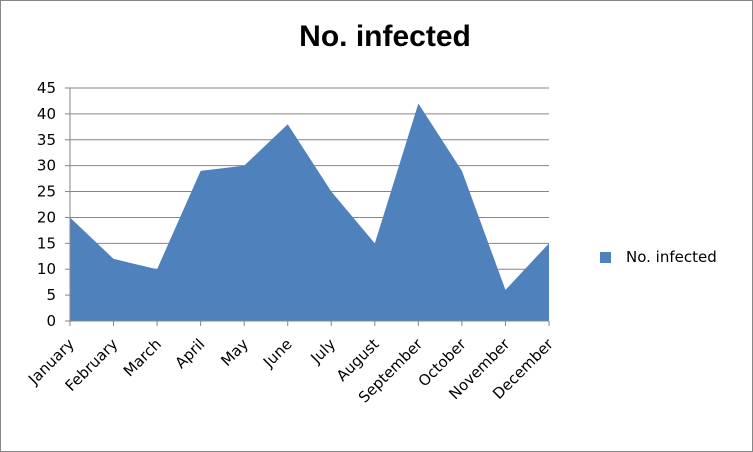  Describe the element at coordinates (46, 88) in the screenshot. I see `y-tick-label: 45` at that location.